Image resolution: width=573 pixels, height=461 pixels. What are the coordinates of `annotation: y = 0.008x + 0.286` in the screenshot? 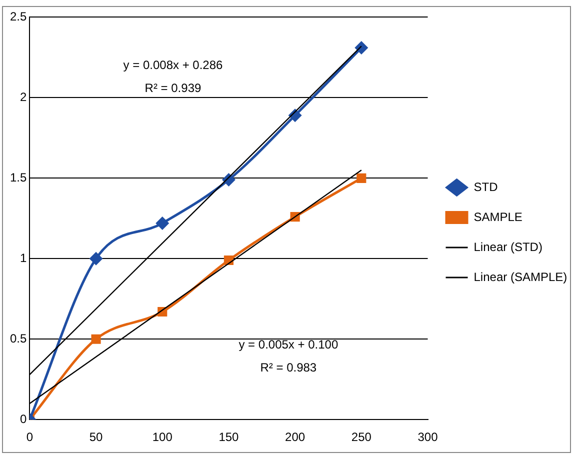 It's located at (173, 65).